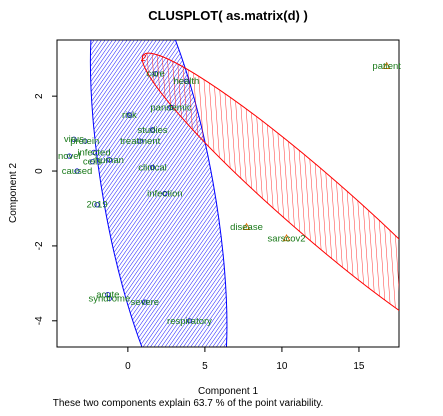  Describe the element at coordinates (246, 227) in the screenshot. I see `point-label-disease: disease` at that location.